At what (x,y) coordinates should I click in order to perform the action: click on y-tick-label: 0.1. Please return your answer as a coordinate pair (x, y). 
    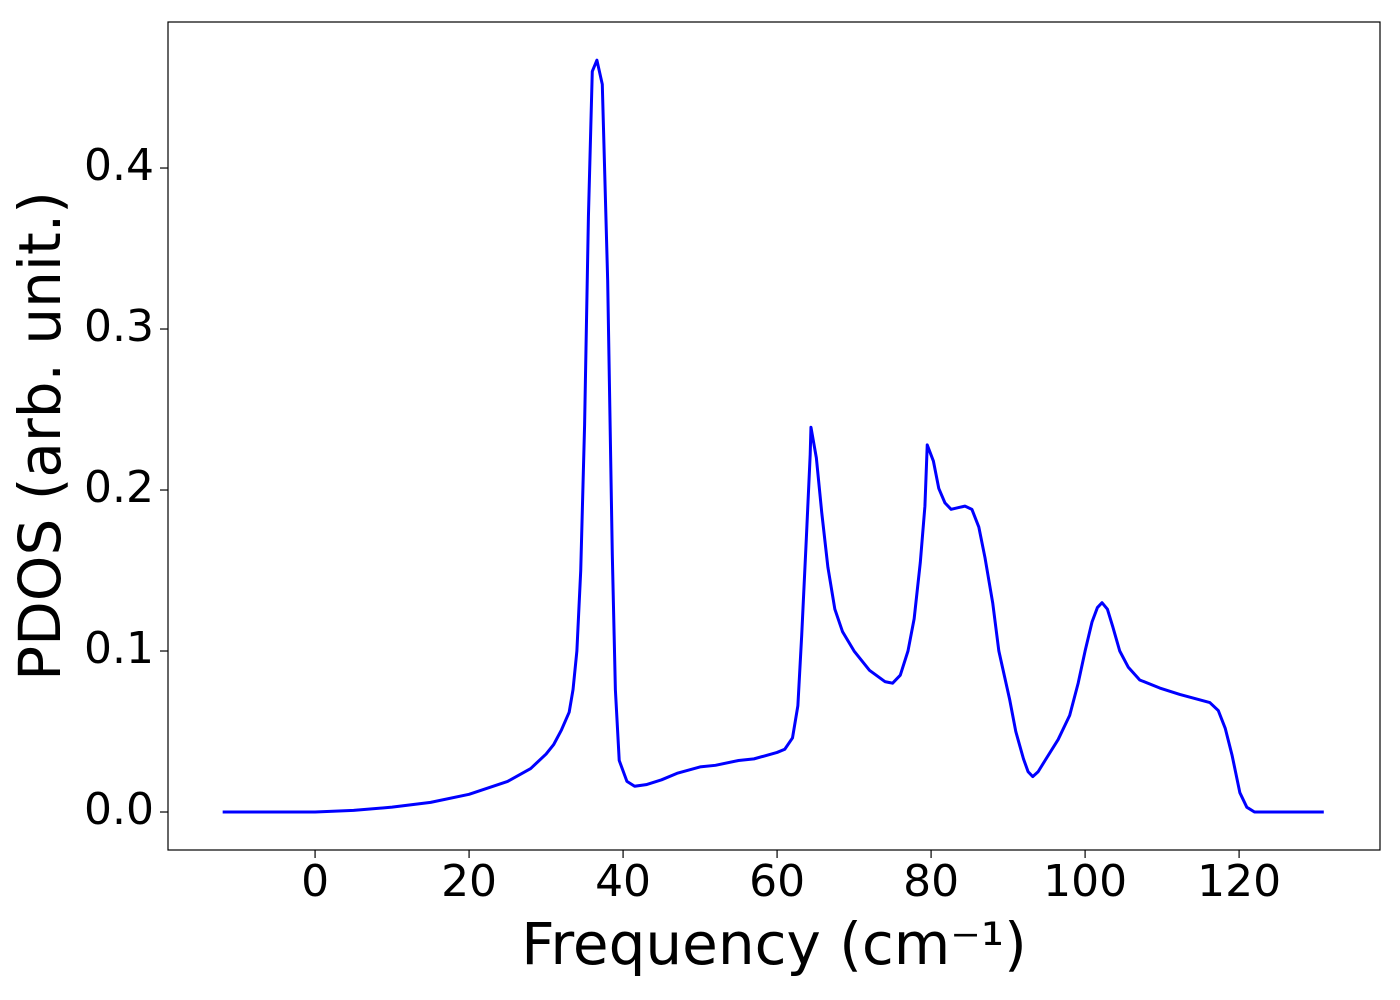
    Looking at the image, I should click on (119, 648).